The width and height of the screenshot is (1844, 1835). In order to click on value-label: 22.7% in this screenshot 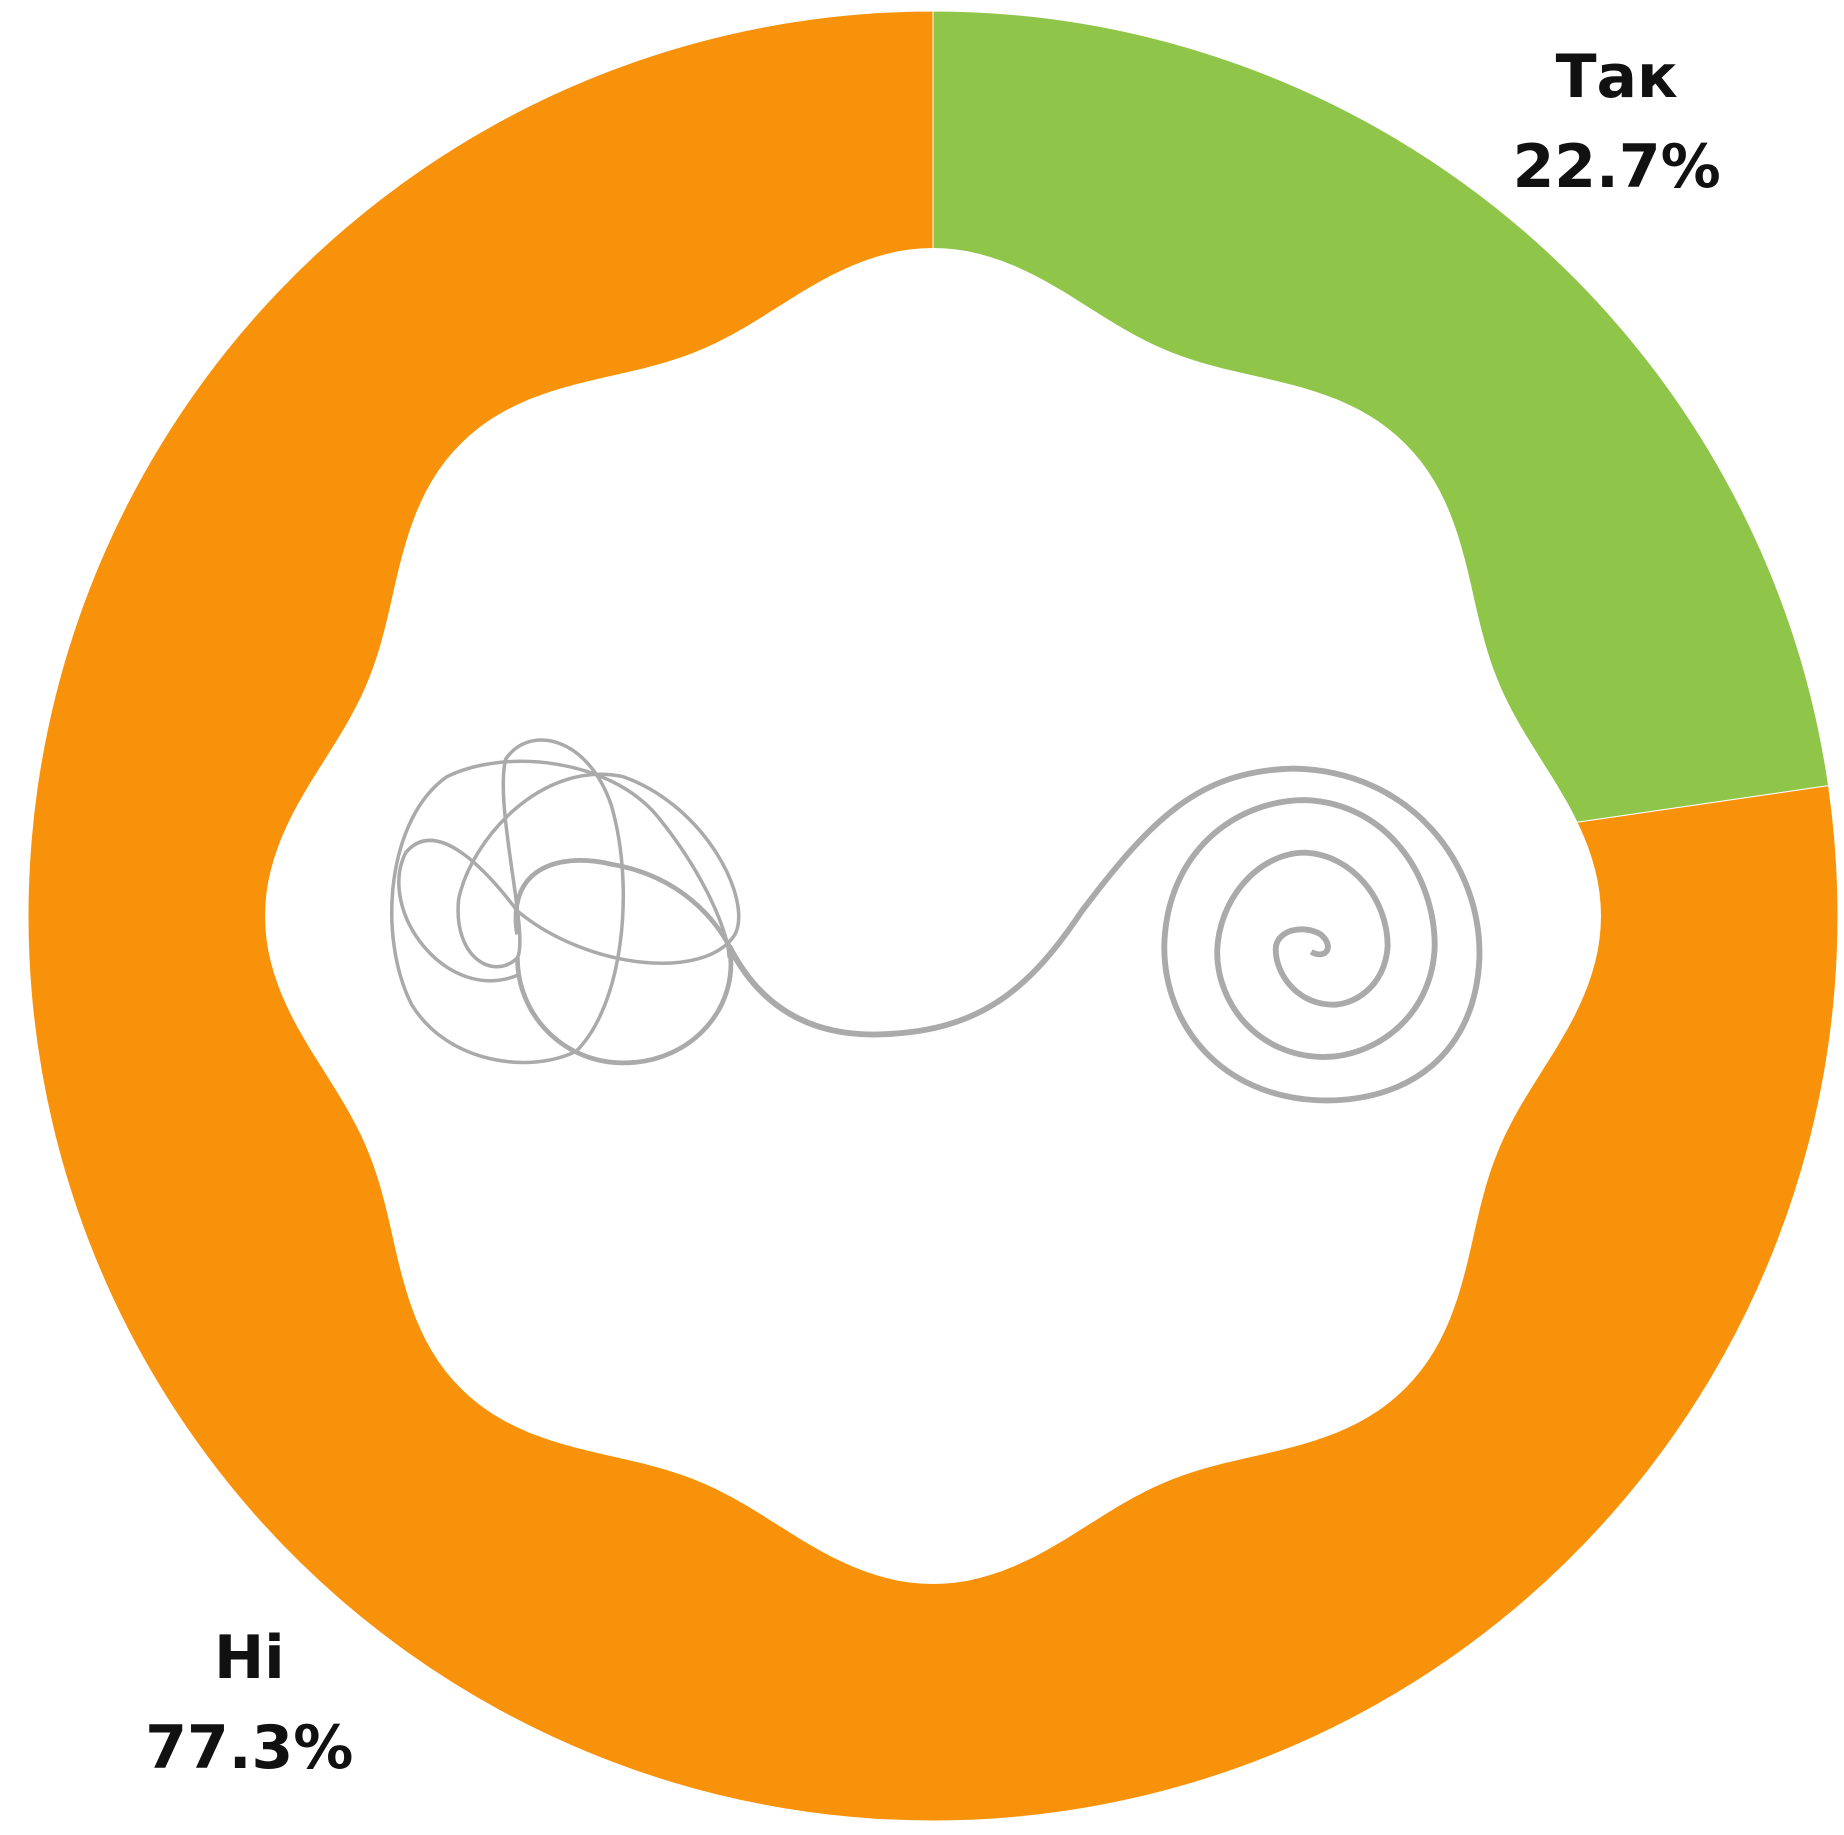, I will do `click(1617, 167)`.